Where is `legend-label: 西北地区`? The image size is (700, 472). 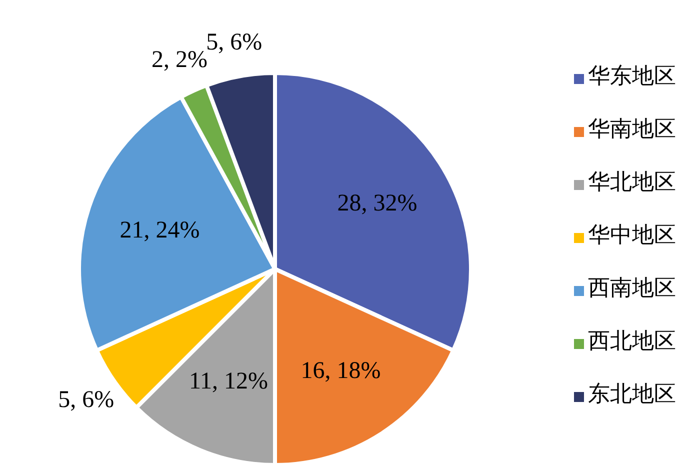
legend-label: 西北地区 is located at coordinates (632, 340).